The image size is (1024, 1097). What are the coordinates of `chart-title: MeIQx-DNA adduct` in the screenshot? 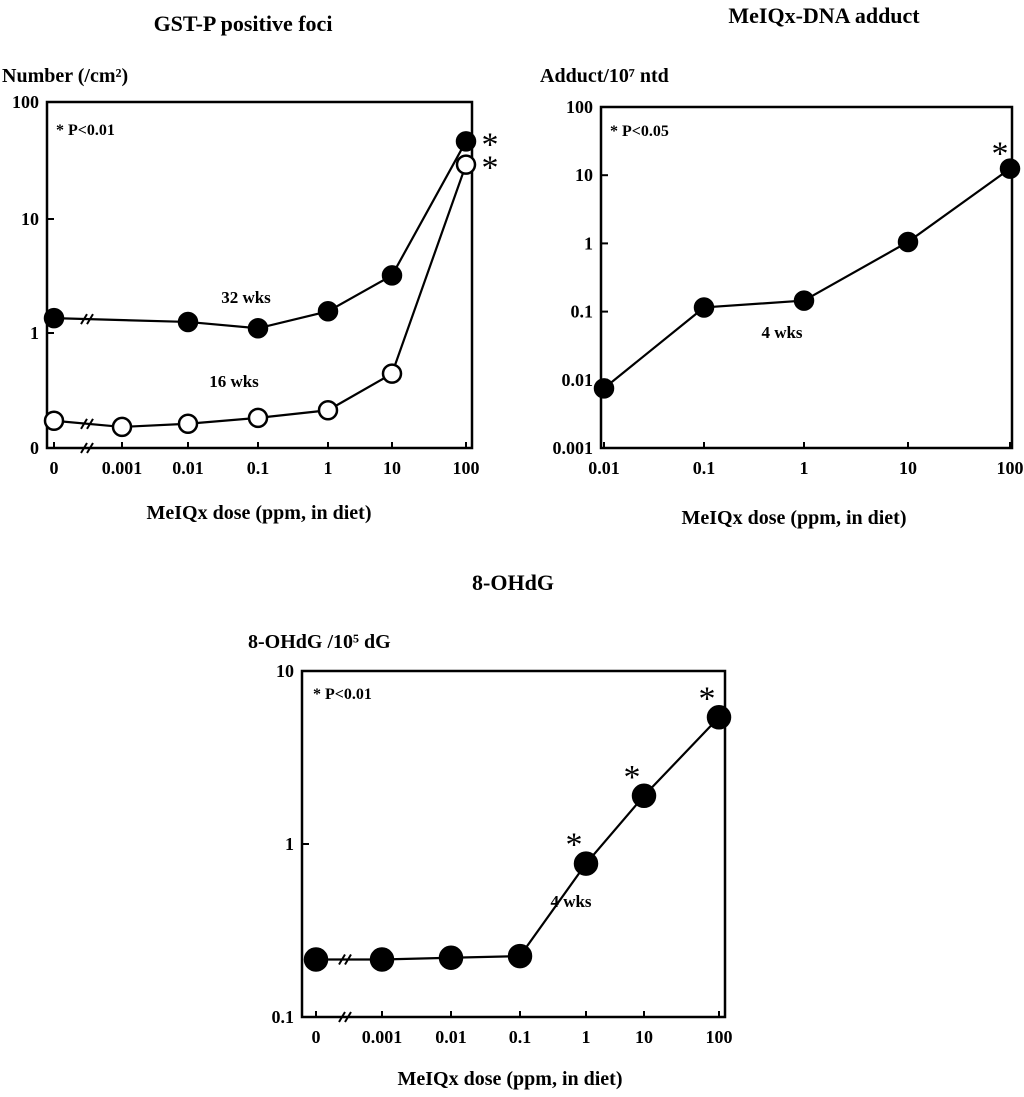 It's located at (824, 15).